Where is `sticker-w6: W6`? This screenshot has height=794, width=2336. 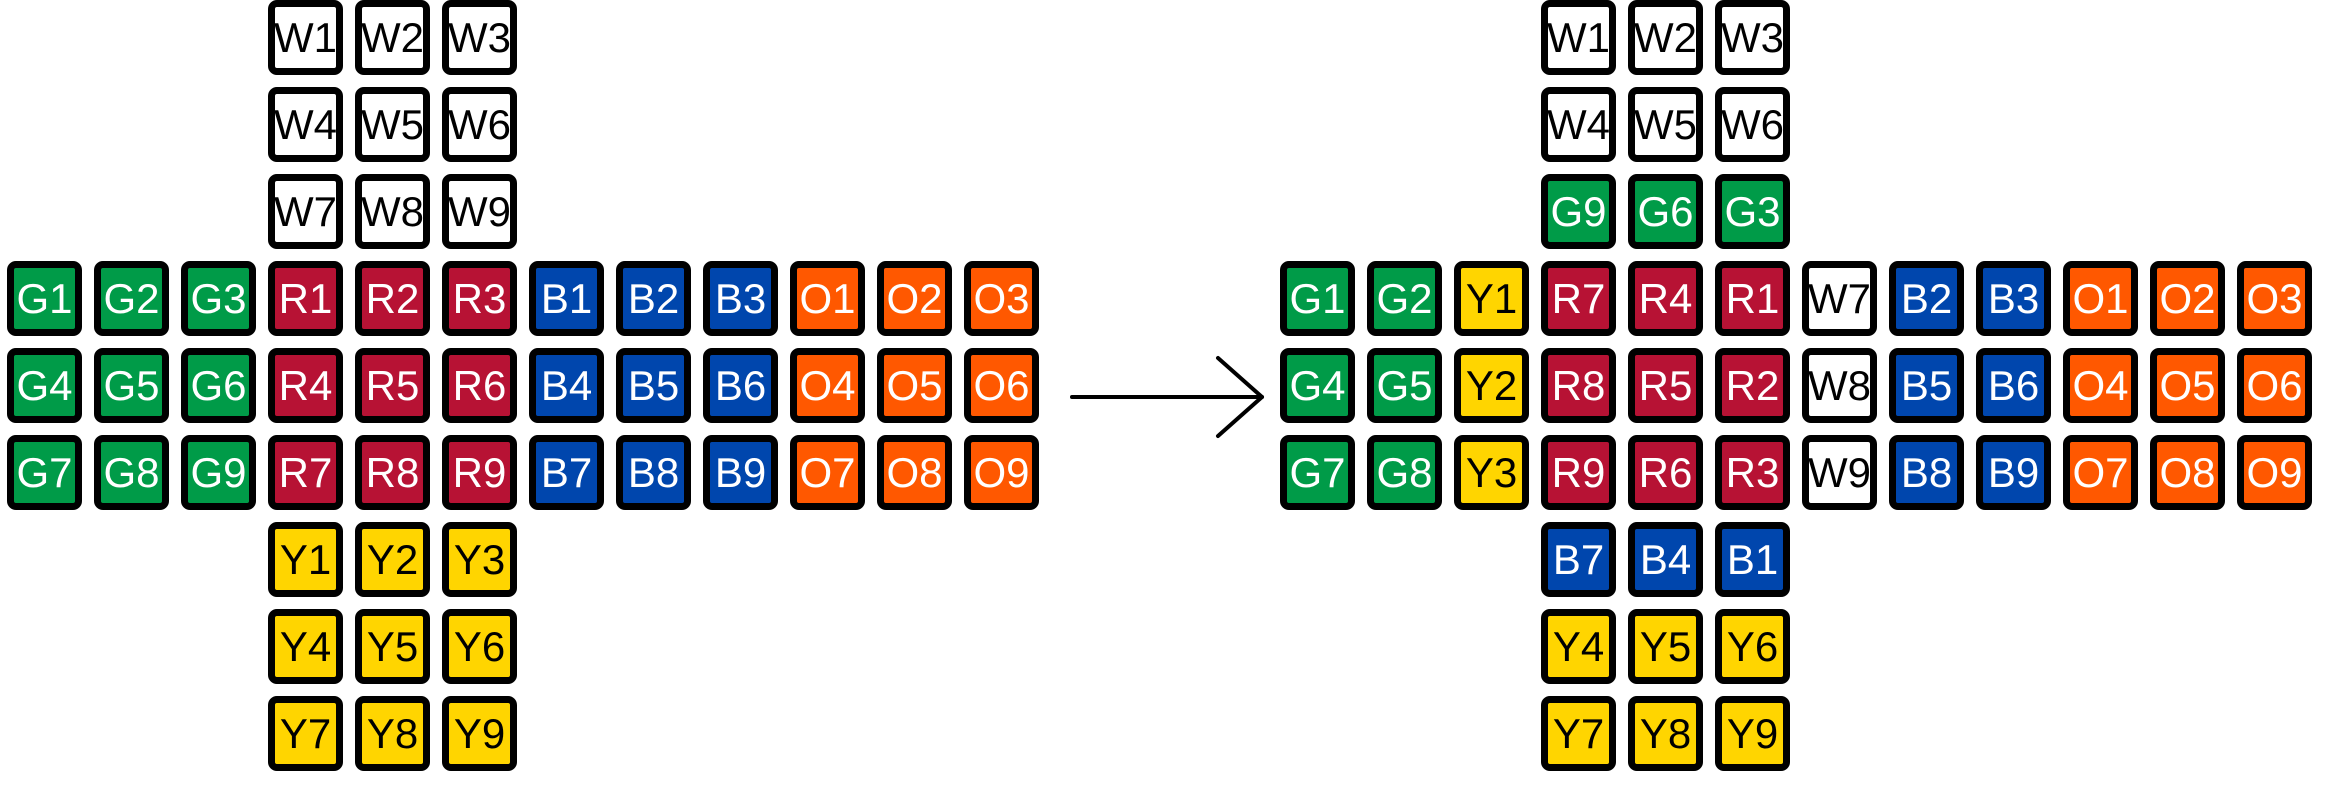 sticker-w6: W6 is located at coordinates (479, 124).